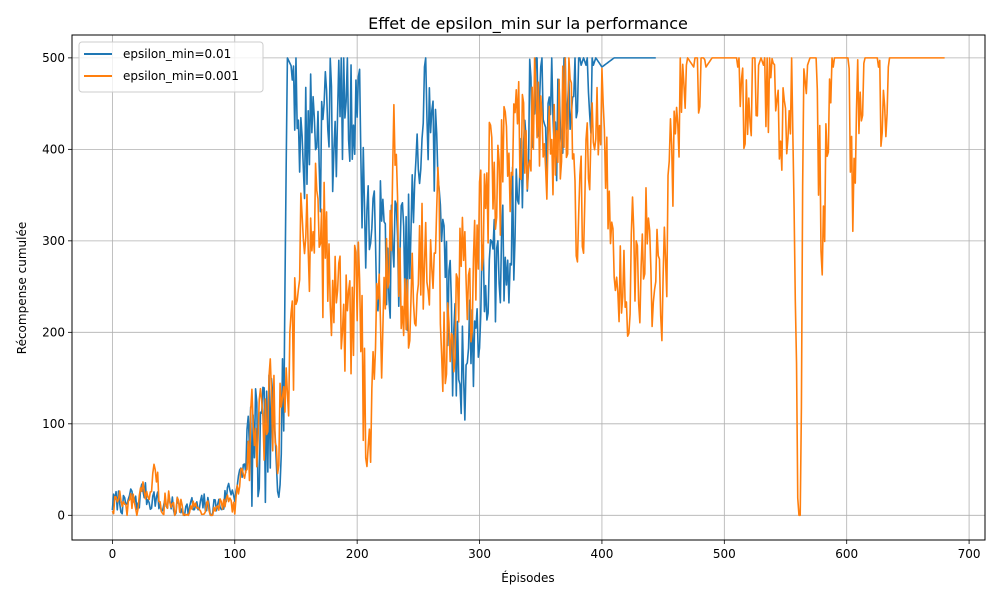 The height and width of the screenshot is (600, 1000). What do you see at coordinates (601, 554) in the screenshot?
I see `x-tick-label: 400` at bounding box center [601, 554].